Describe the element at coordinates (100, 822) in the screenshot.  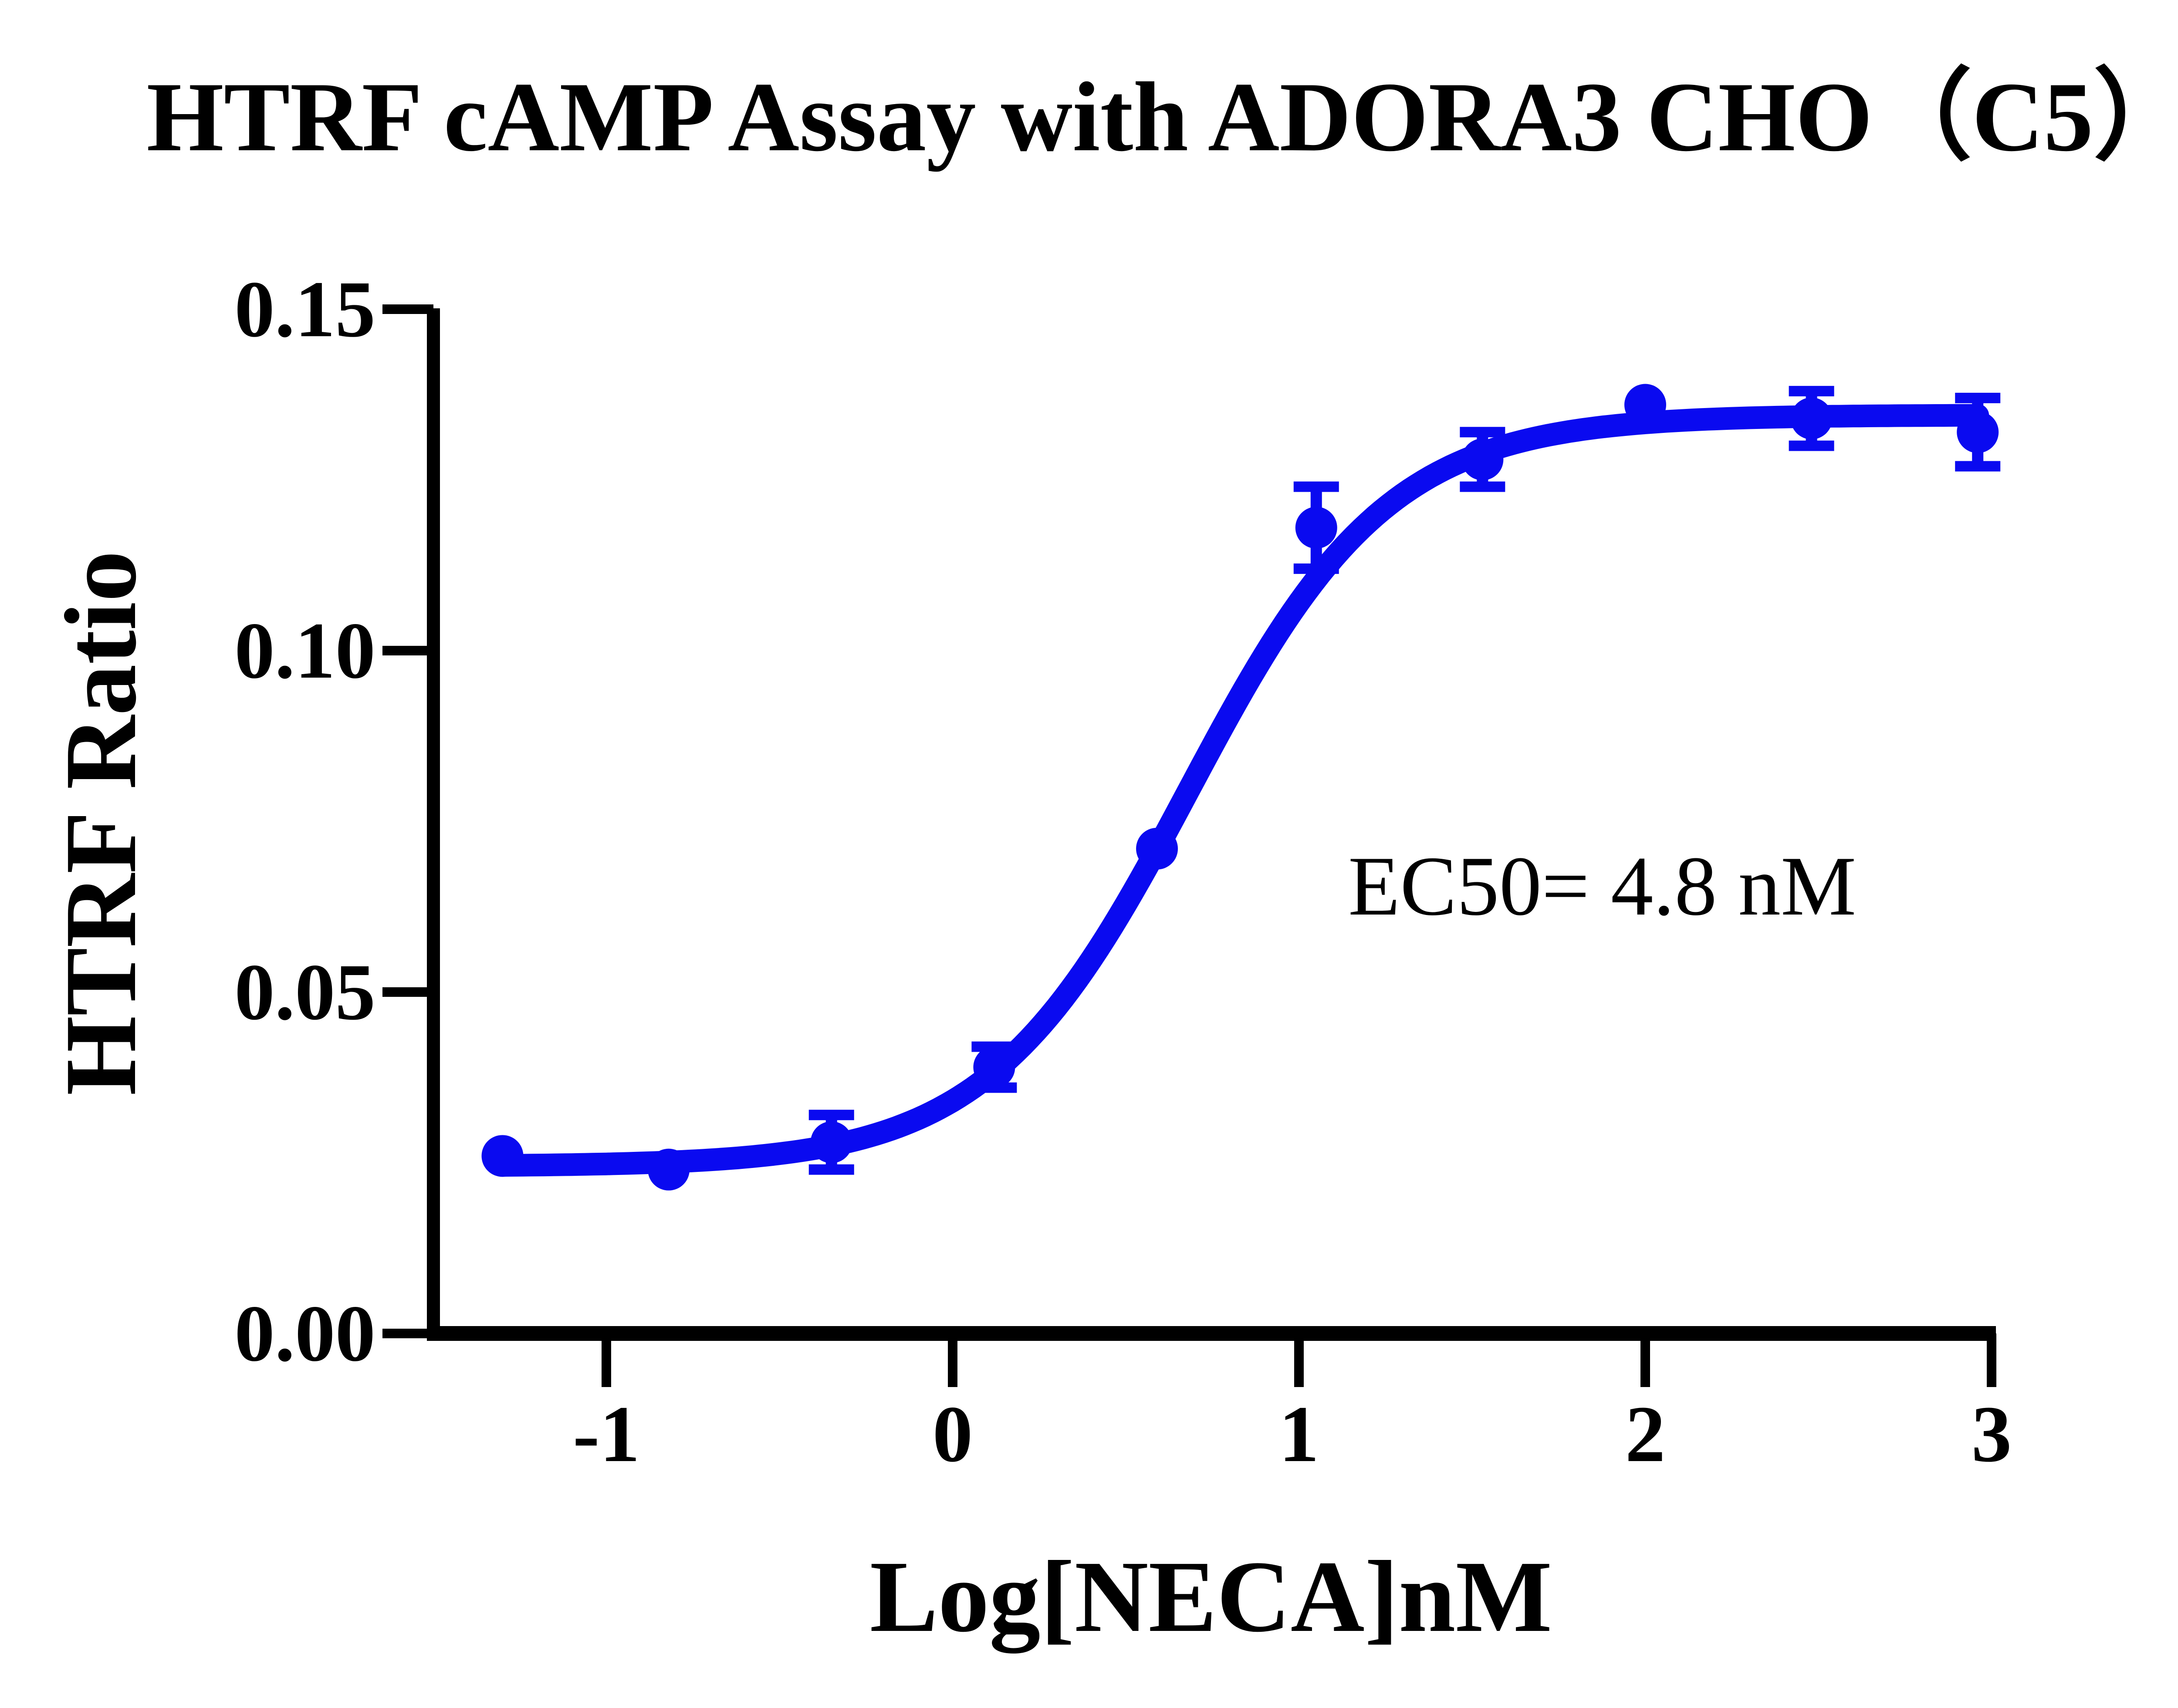
I see `y-axis-label: HTRF Ratio` at that location.